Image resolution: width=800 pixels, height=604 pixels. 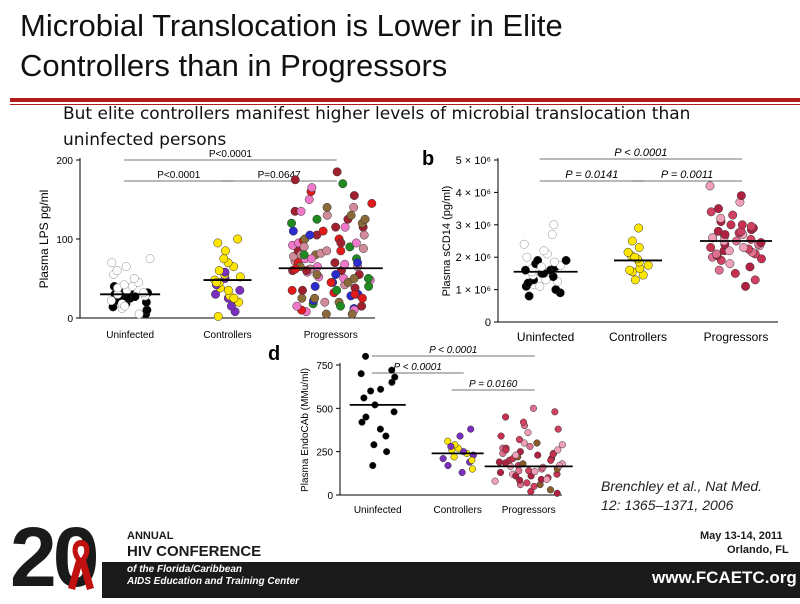 What do you see at coordinates (736, 337) in the screenshot?
I see `x-category-label: Progressors` at bounding box center [736, 337].